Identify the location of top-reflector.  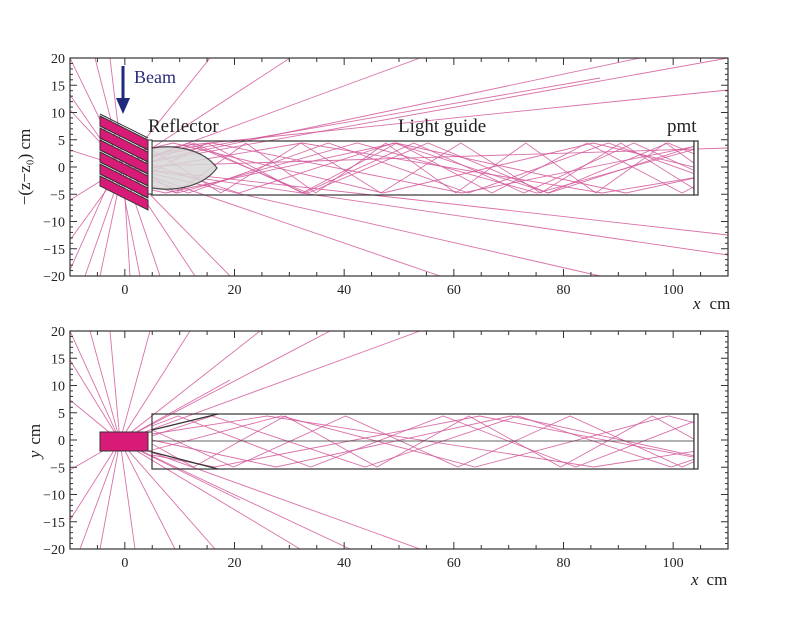
(184, 168).